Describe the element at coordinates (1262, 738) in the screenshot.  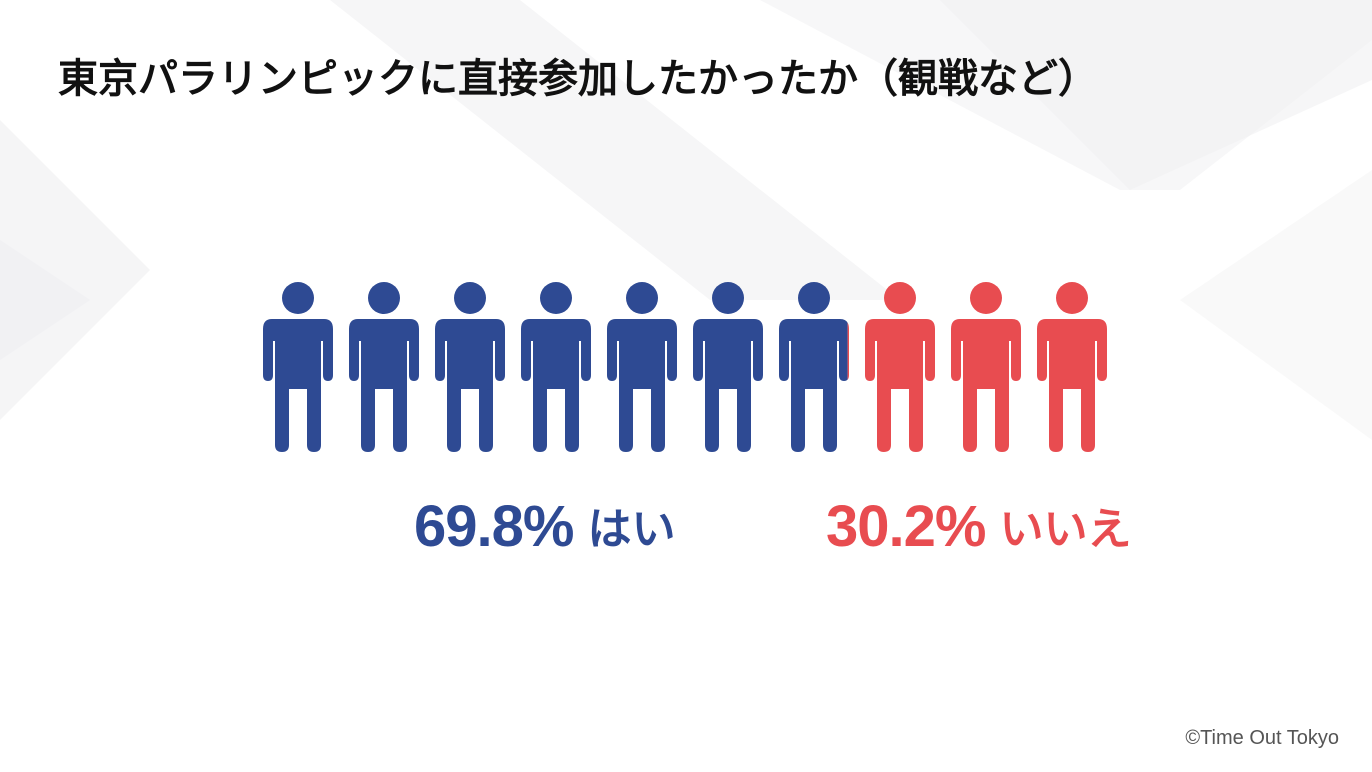
I see `copyright-text: ©Time Out Tokyo` at that location.